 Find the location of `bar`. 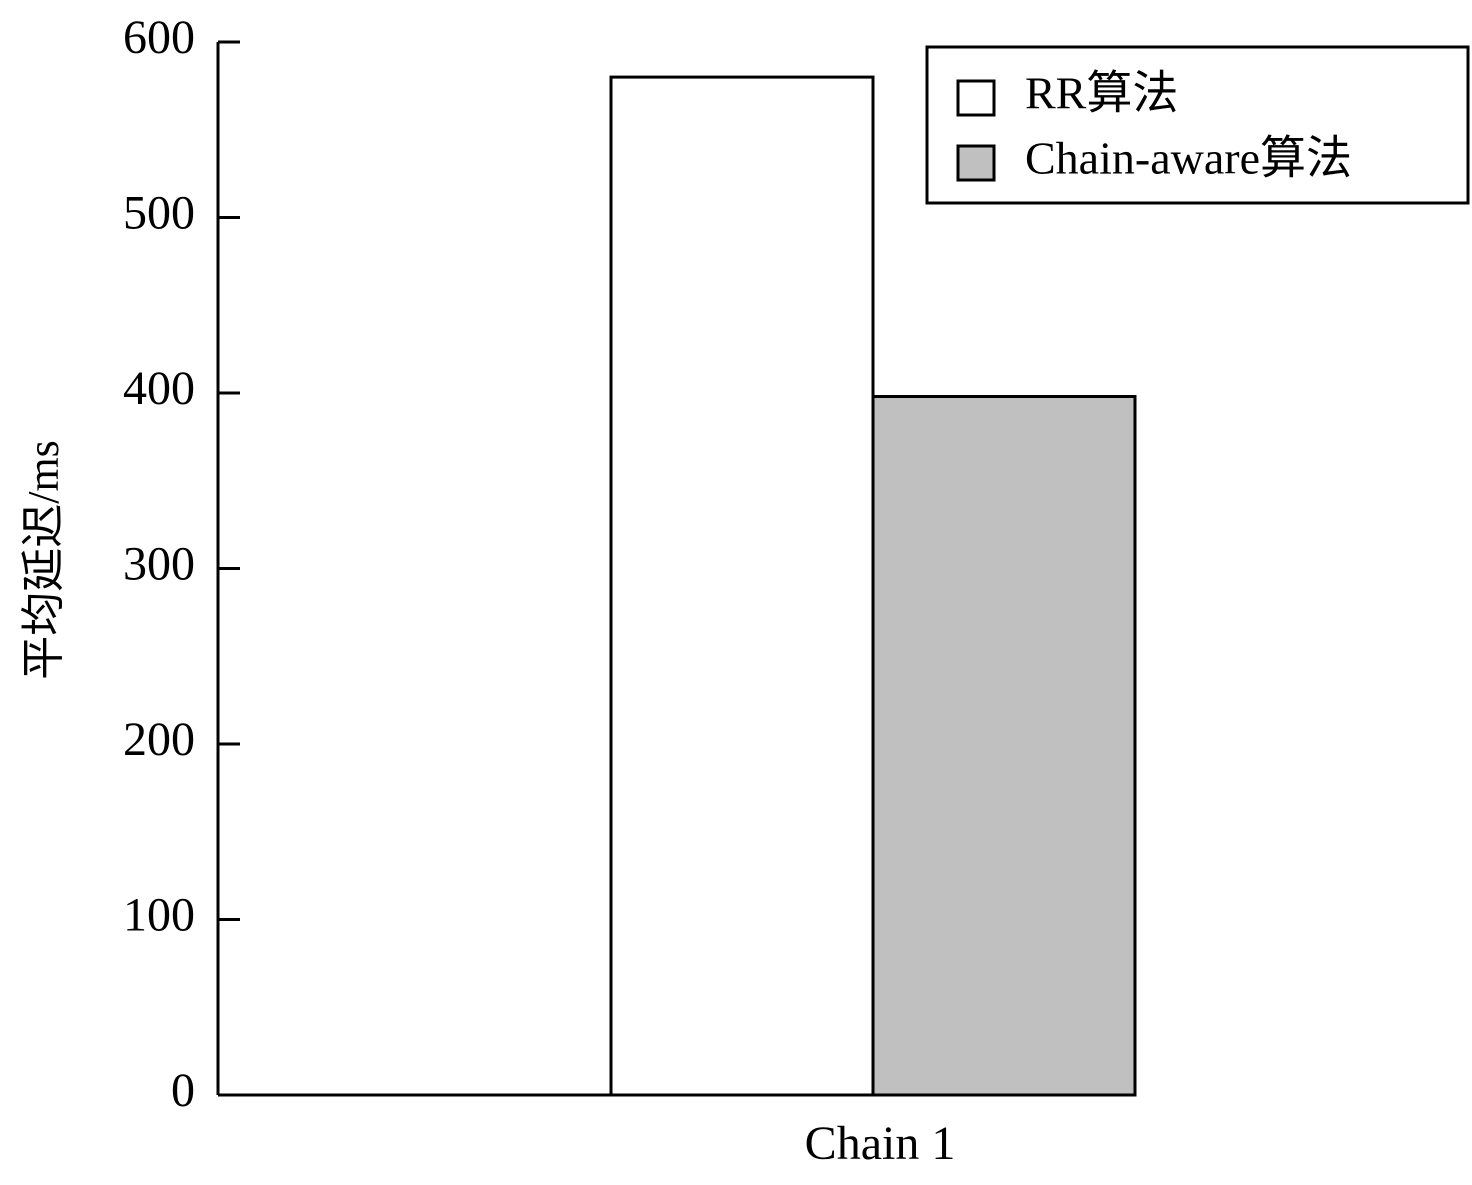

bar is located at coordinates (1004, 746).